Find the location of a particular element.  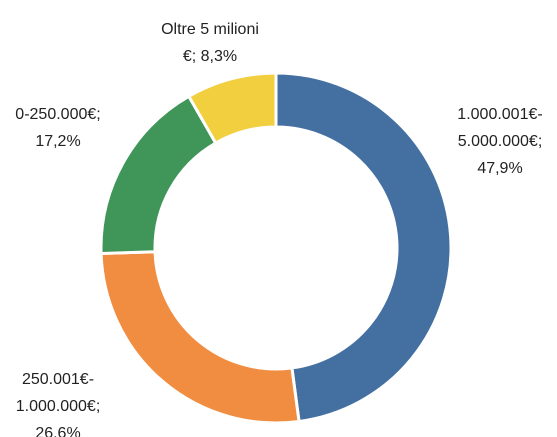

data-label: 26.6% is located at coordinates (57, 431).